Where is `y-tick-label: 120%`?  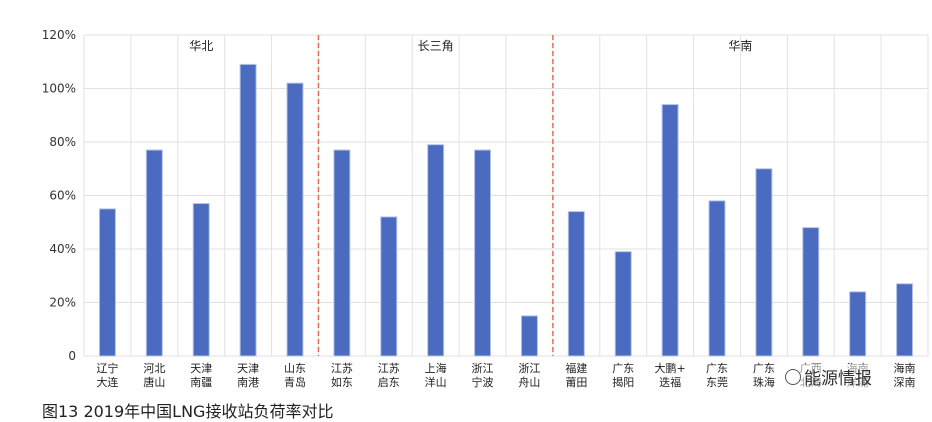 y-tick-label: 120% is located at coordinates (59, 35).